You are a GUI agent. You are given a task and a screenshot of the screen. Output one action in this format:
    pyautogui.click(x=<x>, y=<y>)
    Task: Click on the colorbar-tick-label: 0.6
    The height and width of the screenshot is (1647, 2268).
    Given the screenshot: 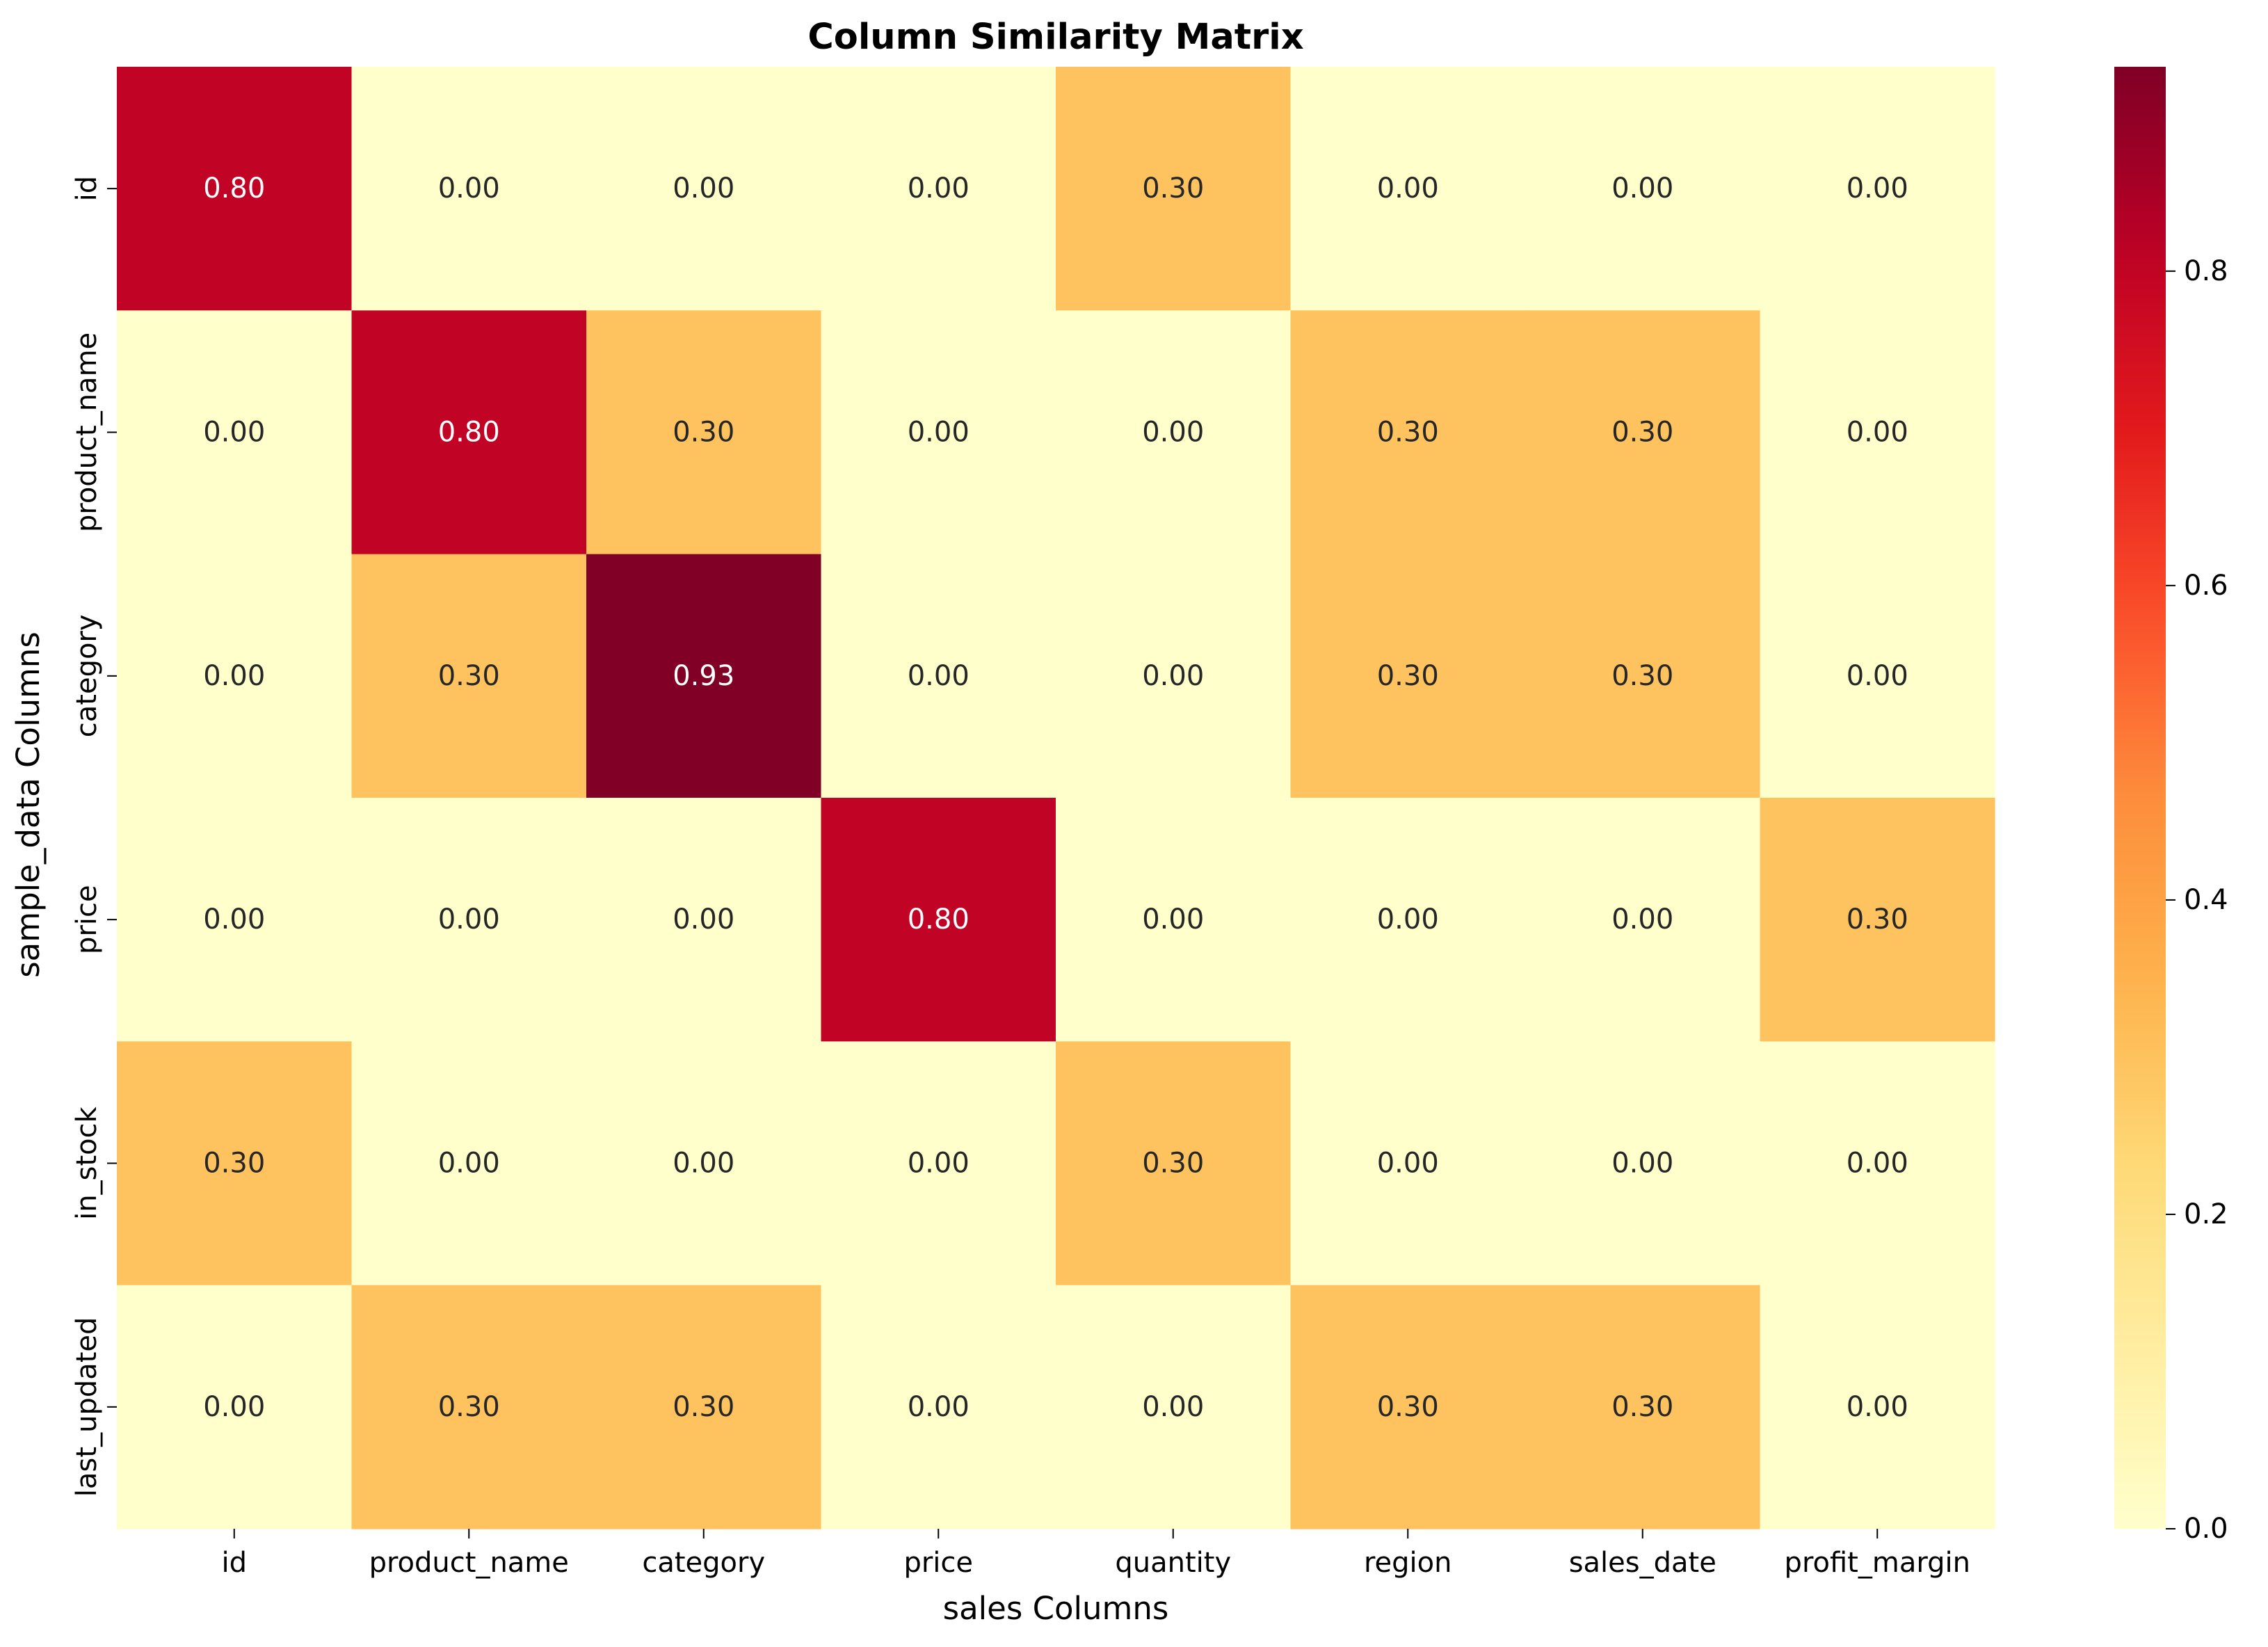 What is the action you would take?
    pyautogui.click(x=2206, y=586)
    